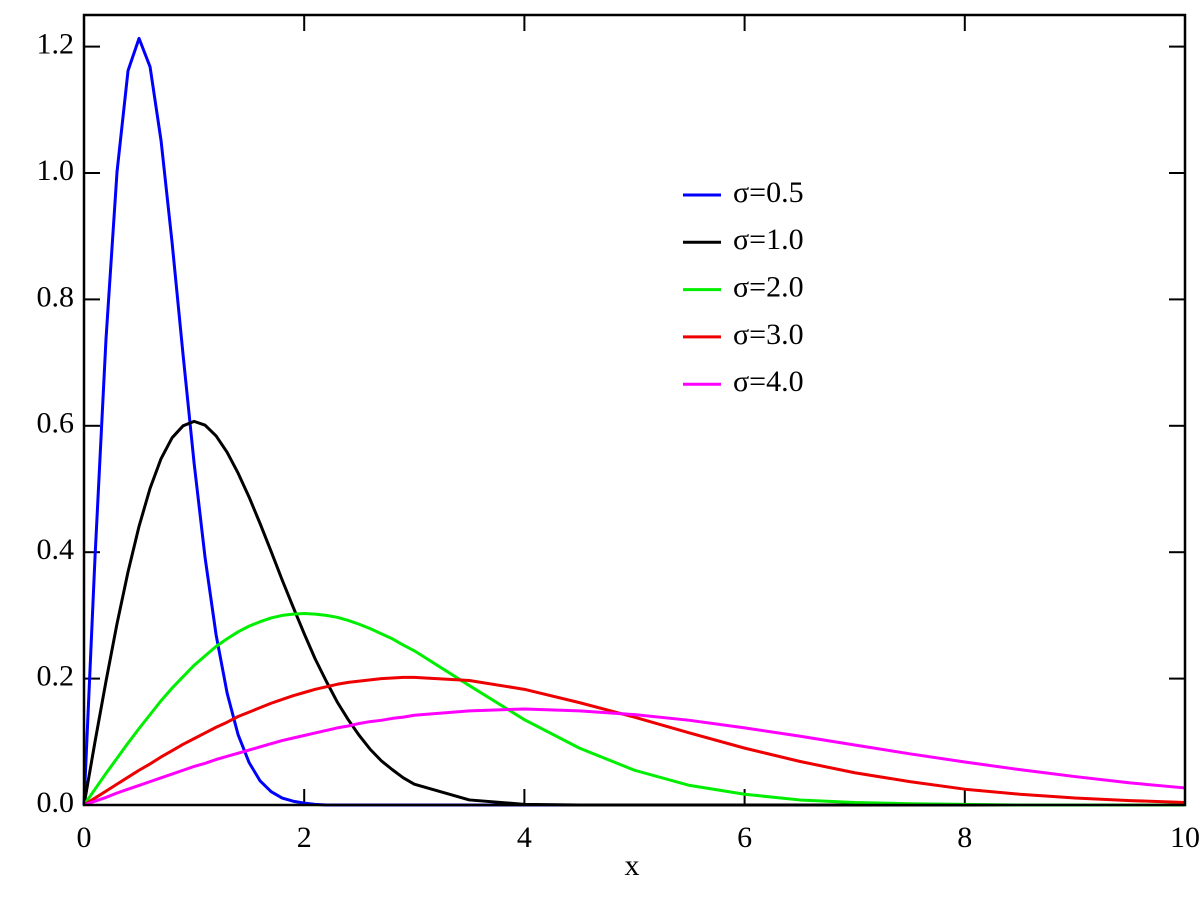 This screenshot has height=900, width=1200. I want to click on y-tick-label: 1.2, so click(56, 43).